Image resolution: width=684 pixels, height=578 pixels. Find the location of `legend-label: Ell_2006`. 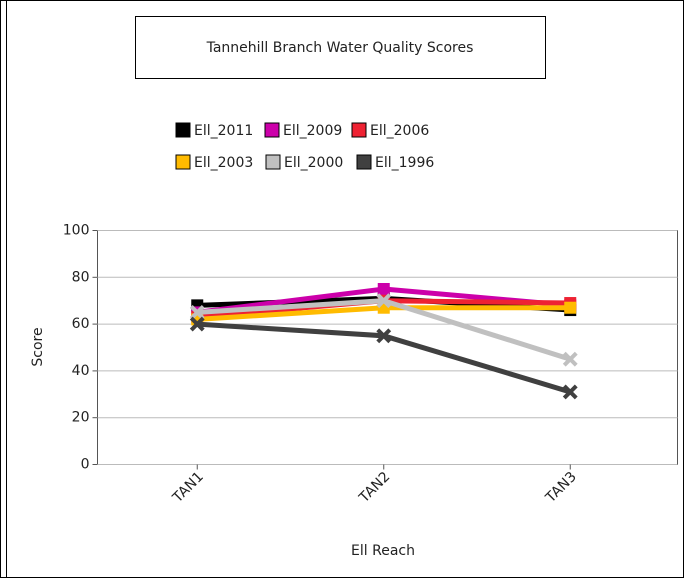

legend-label: Ell_2006 is located at coordinates (399, 131).